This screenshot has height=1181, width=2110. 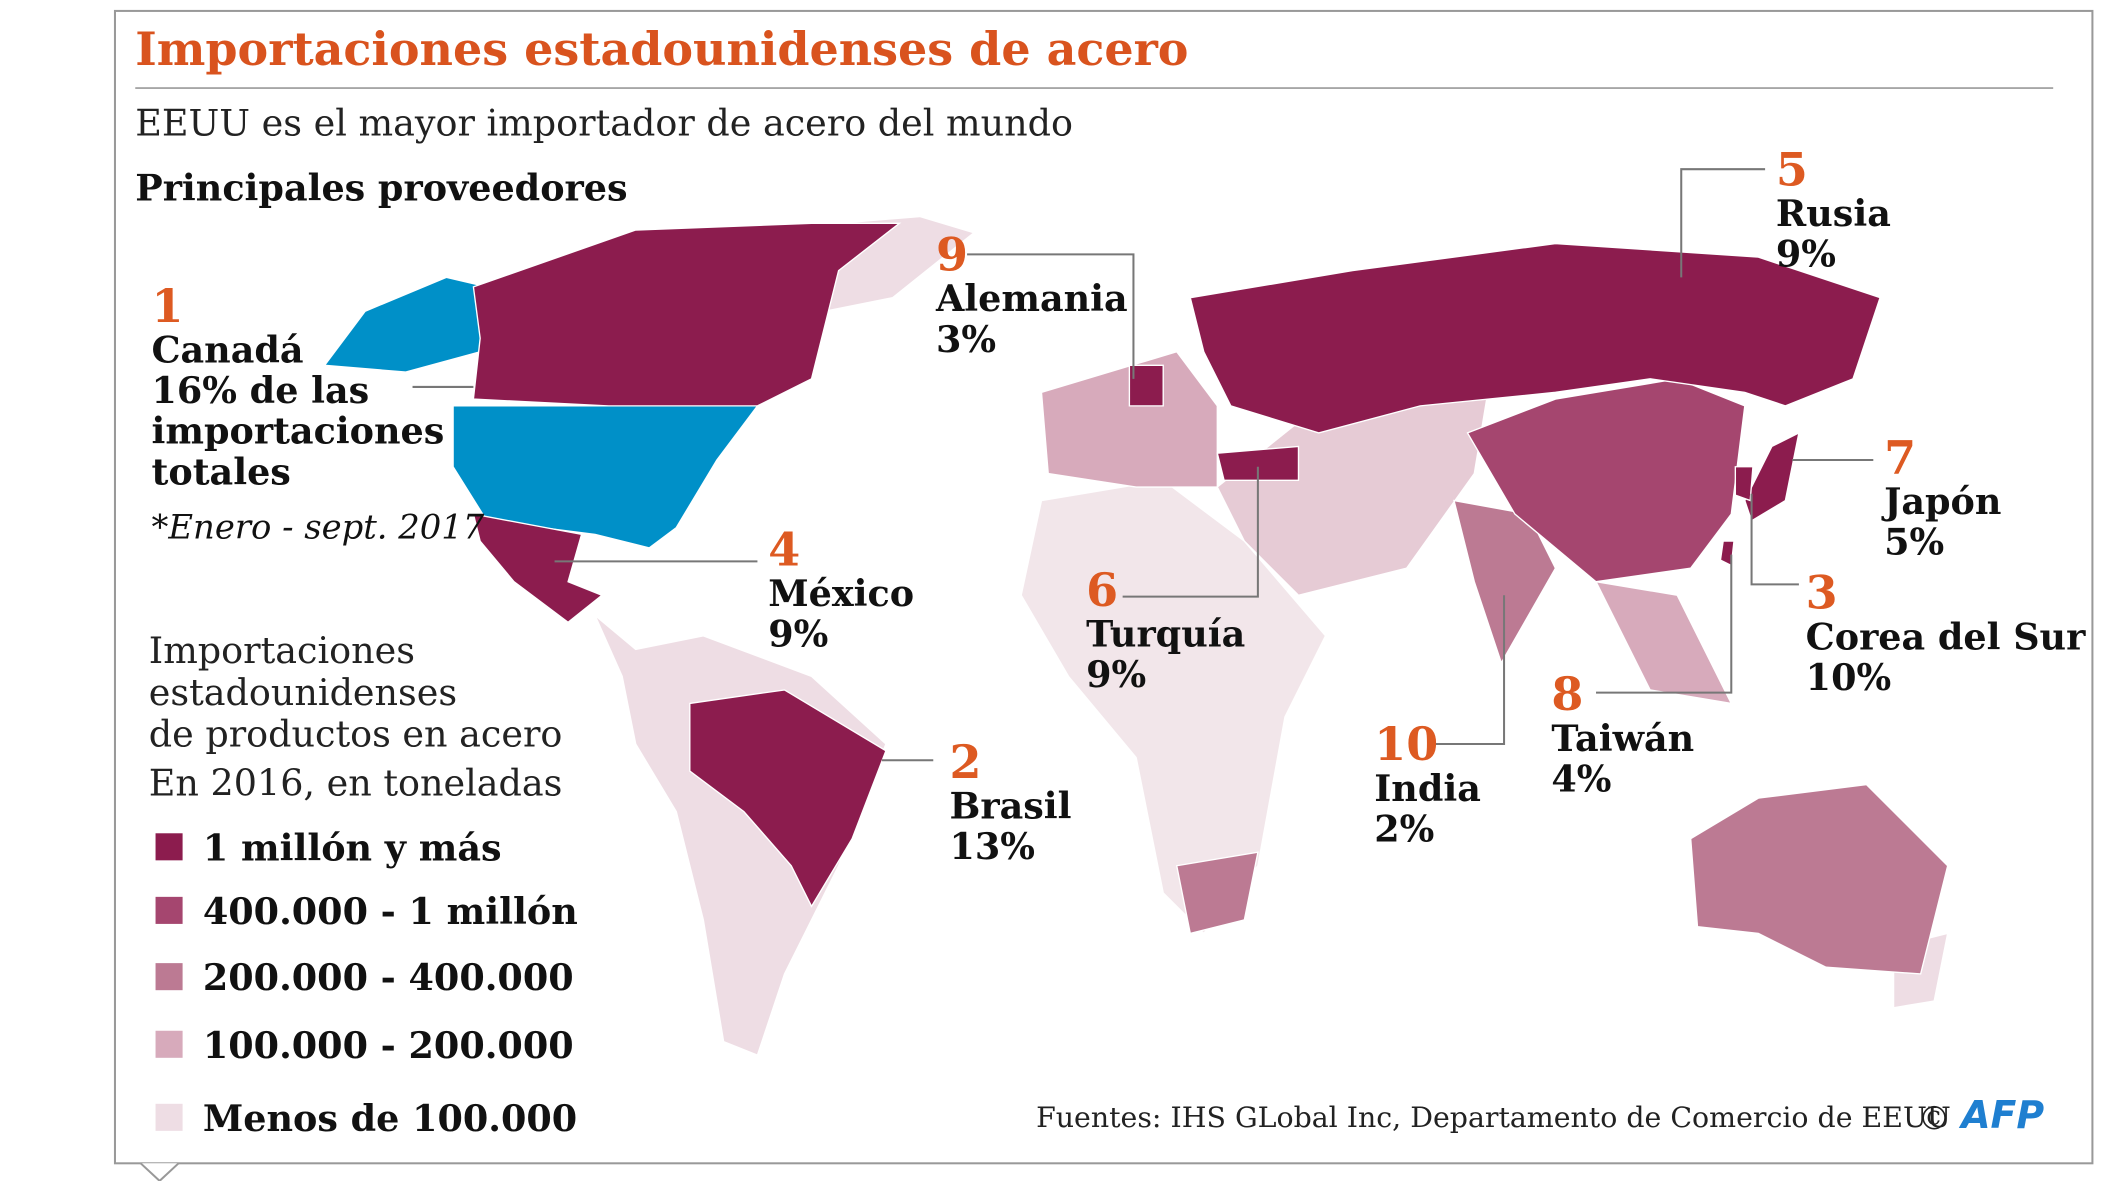 What do you see at coordinates (966, 339) in the screenshot?
I see `share: 3%` at bounding box center [966, 339].